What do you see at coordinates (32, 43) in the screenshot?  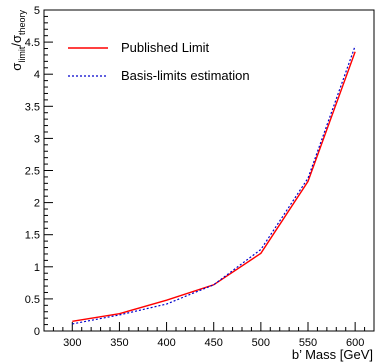 I see `y-tick-label: 4.5` at bounding box center [32, 43].